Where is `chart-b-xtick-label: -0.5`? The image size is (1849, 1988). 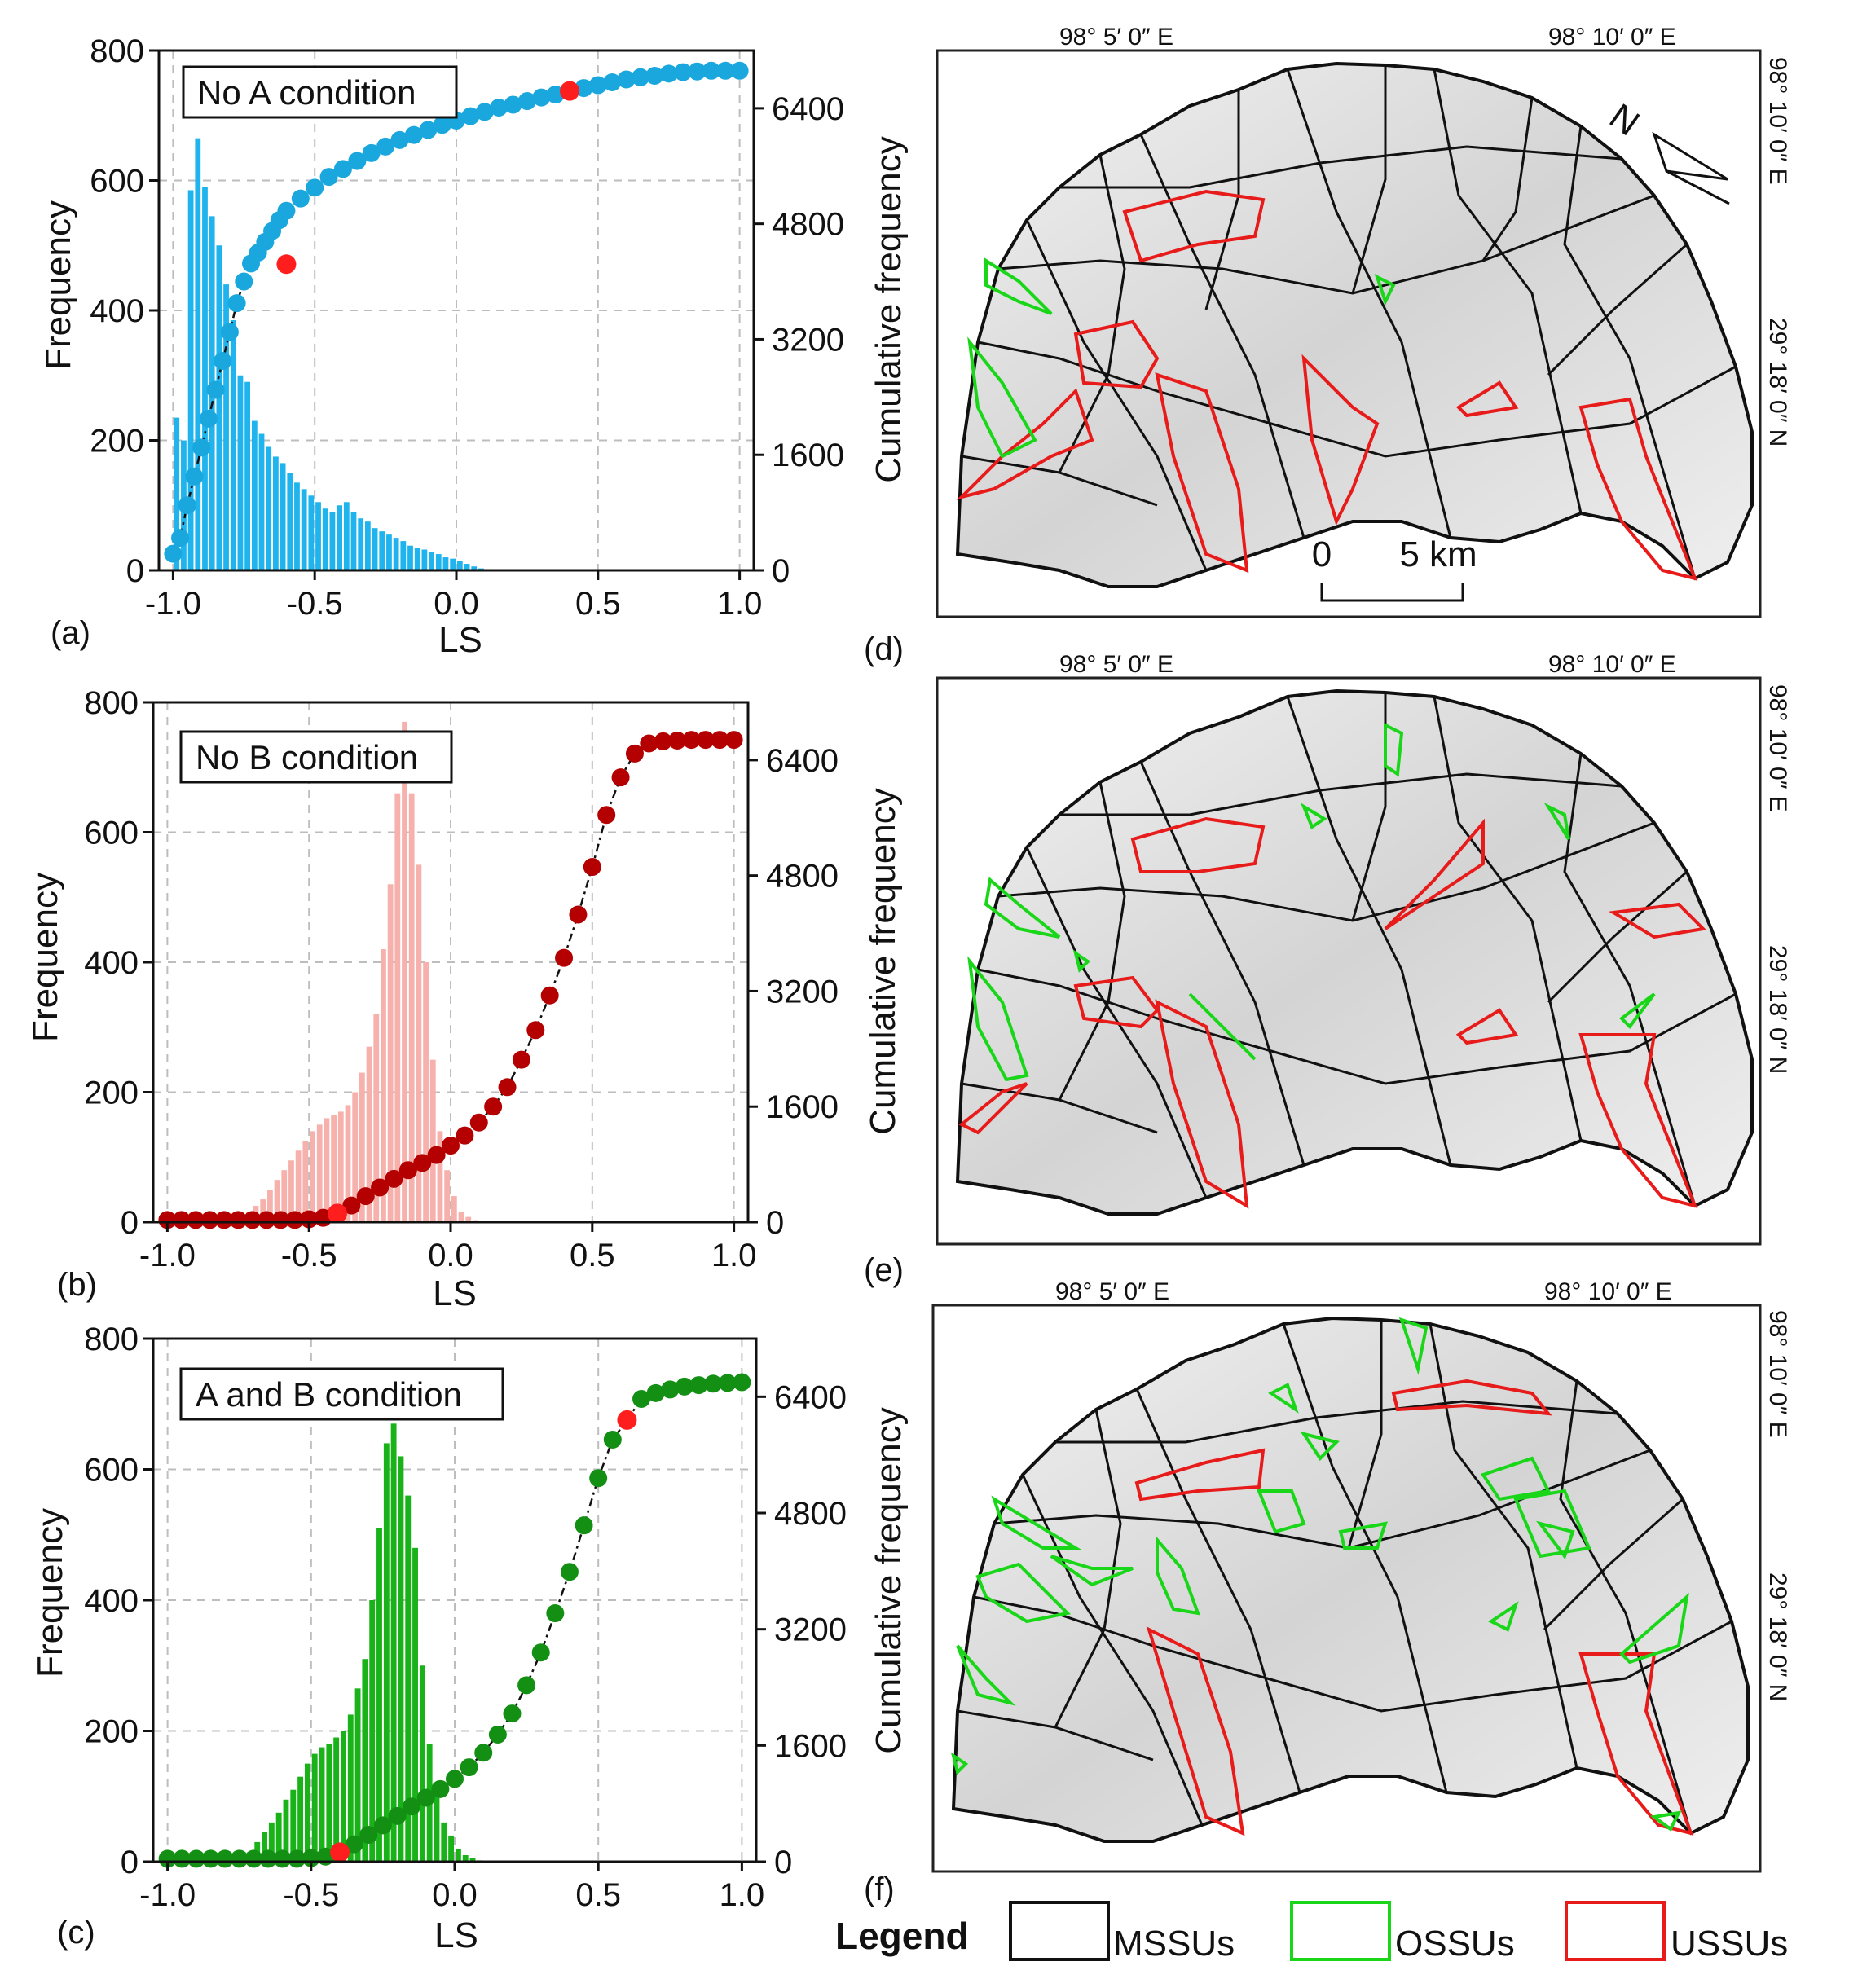 chart-b-xtick-label: -0.5 is located at coordinates (309, 1255).